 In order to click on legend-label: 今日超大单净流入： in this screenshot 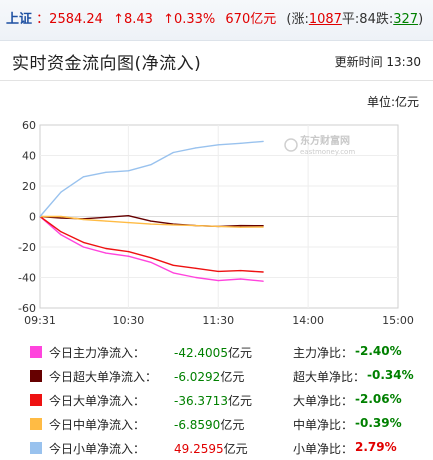, I will do `click(103, 377)`.